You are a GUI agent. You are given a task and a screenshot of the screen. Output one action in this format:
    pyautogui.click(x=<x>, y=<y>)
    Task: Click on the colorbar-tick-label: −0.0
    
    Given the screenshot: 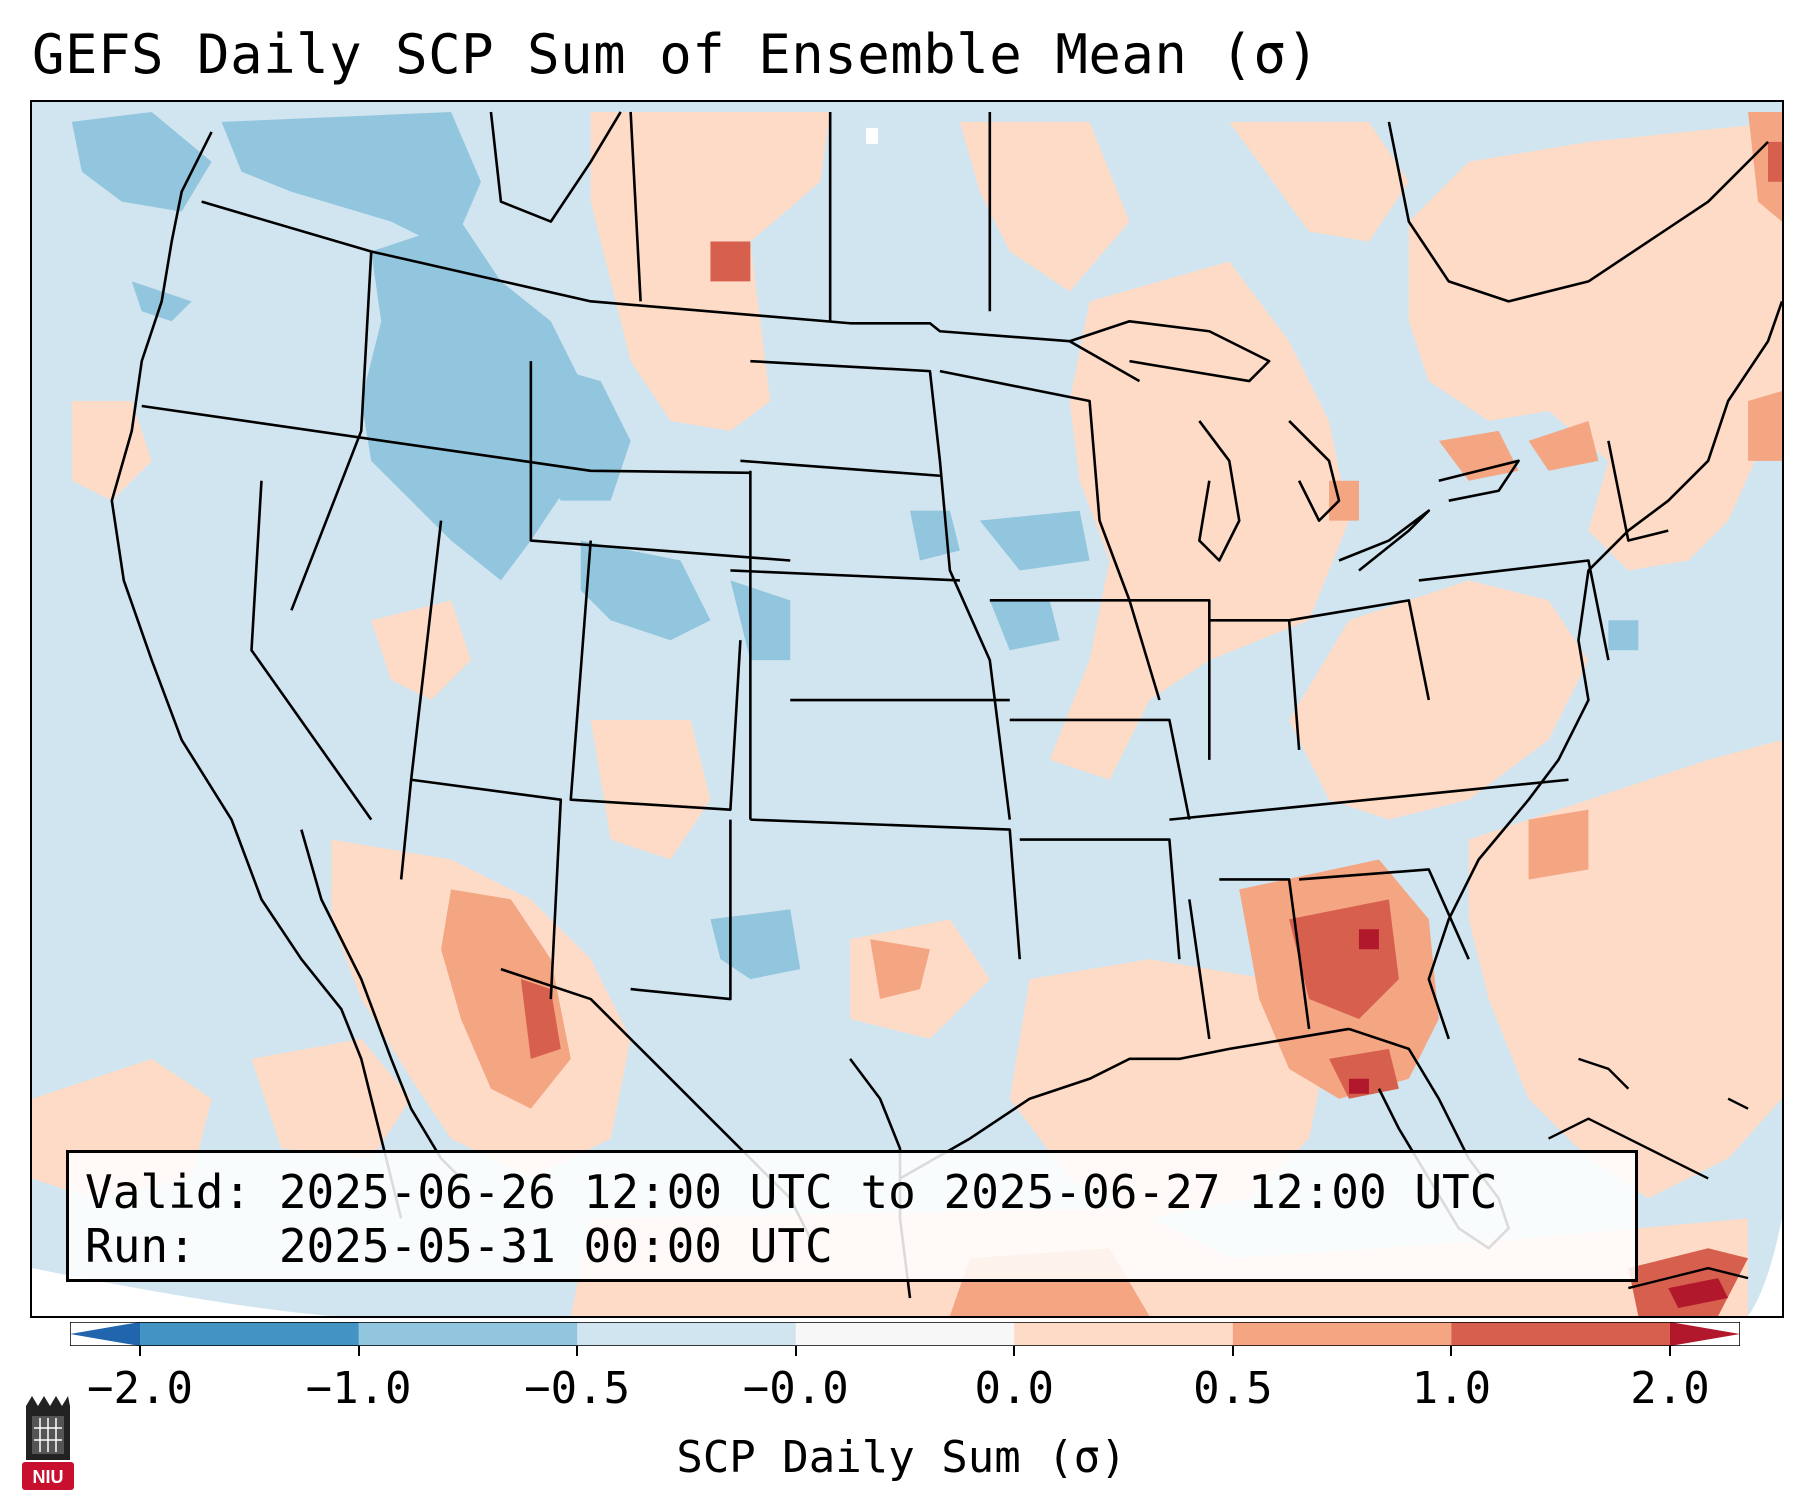 What is the action you would take?
    pyautogui.click(x=795, y=1388)
    